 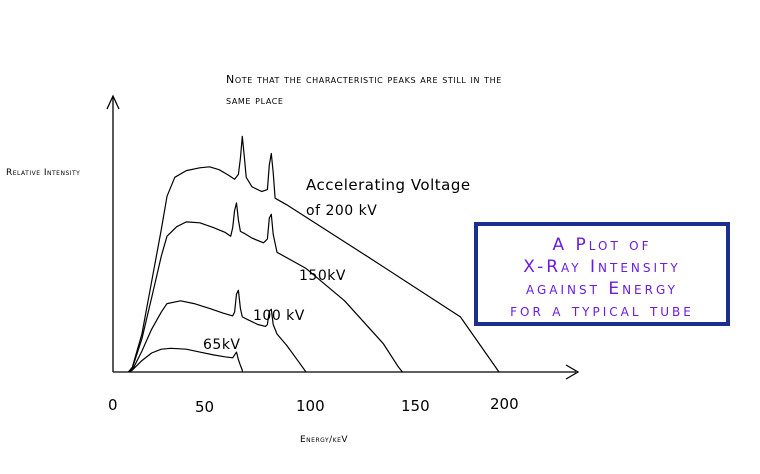 What do you see at coordinates (43, 173) in the screenshot?
I see `y-axis-label: Relative Intensity` at bounding box center [43, 173].